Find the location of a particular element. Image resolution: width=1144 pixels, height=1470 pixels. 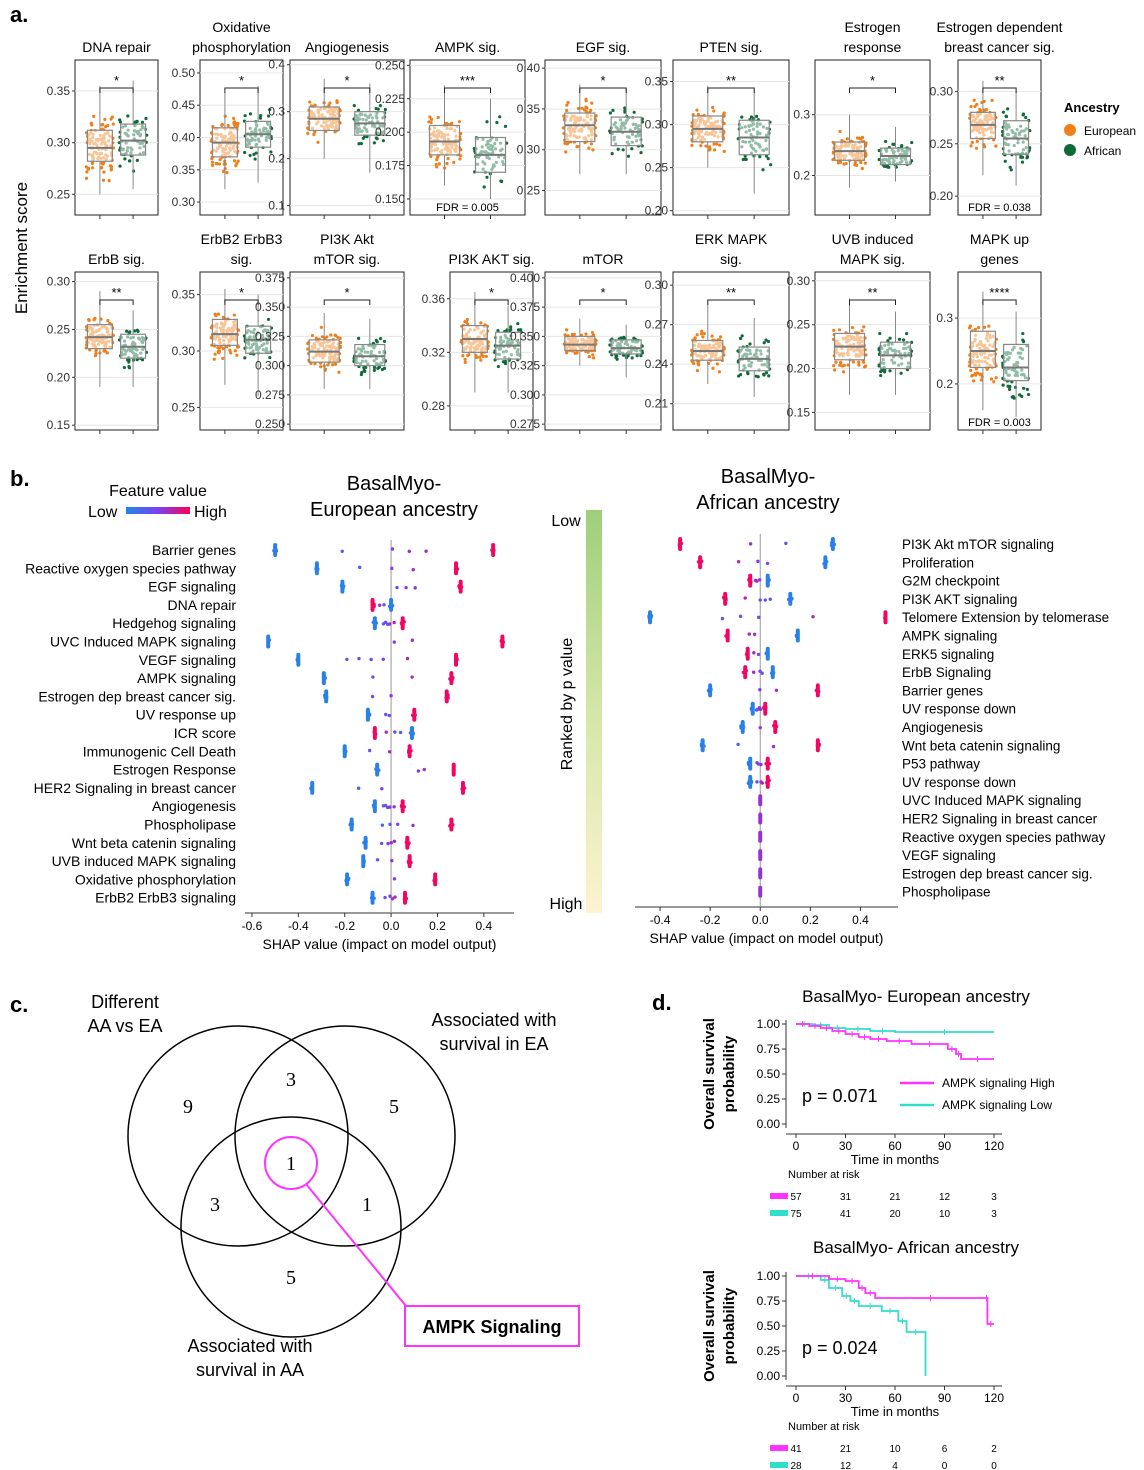

boxplot-title: breast cancer sig. is located at coordinates (999, 47).